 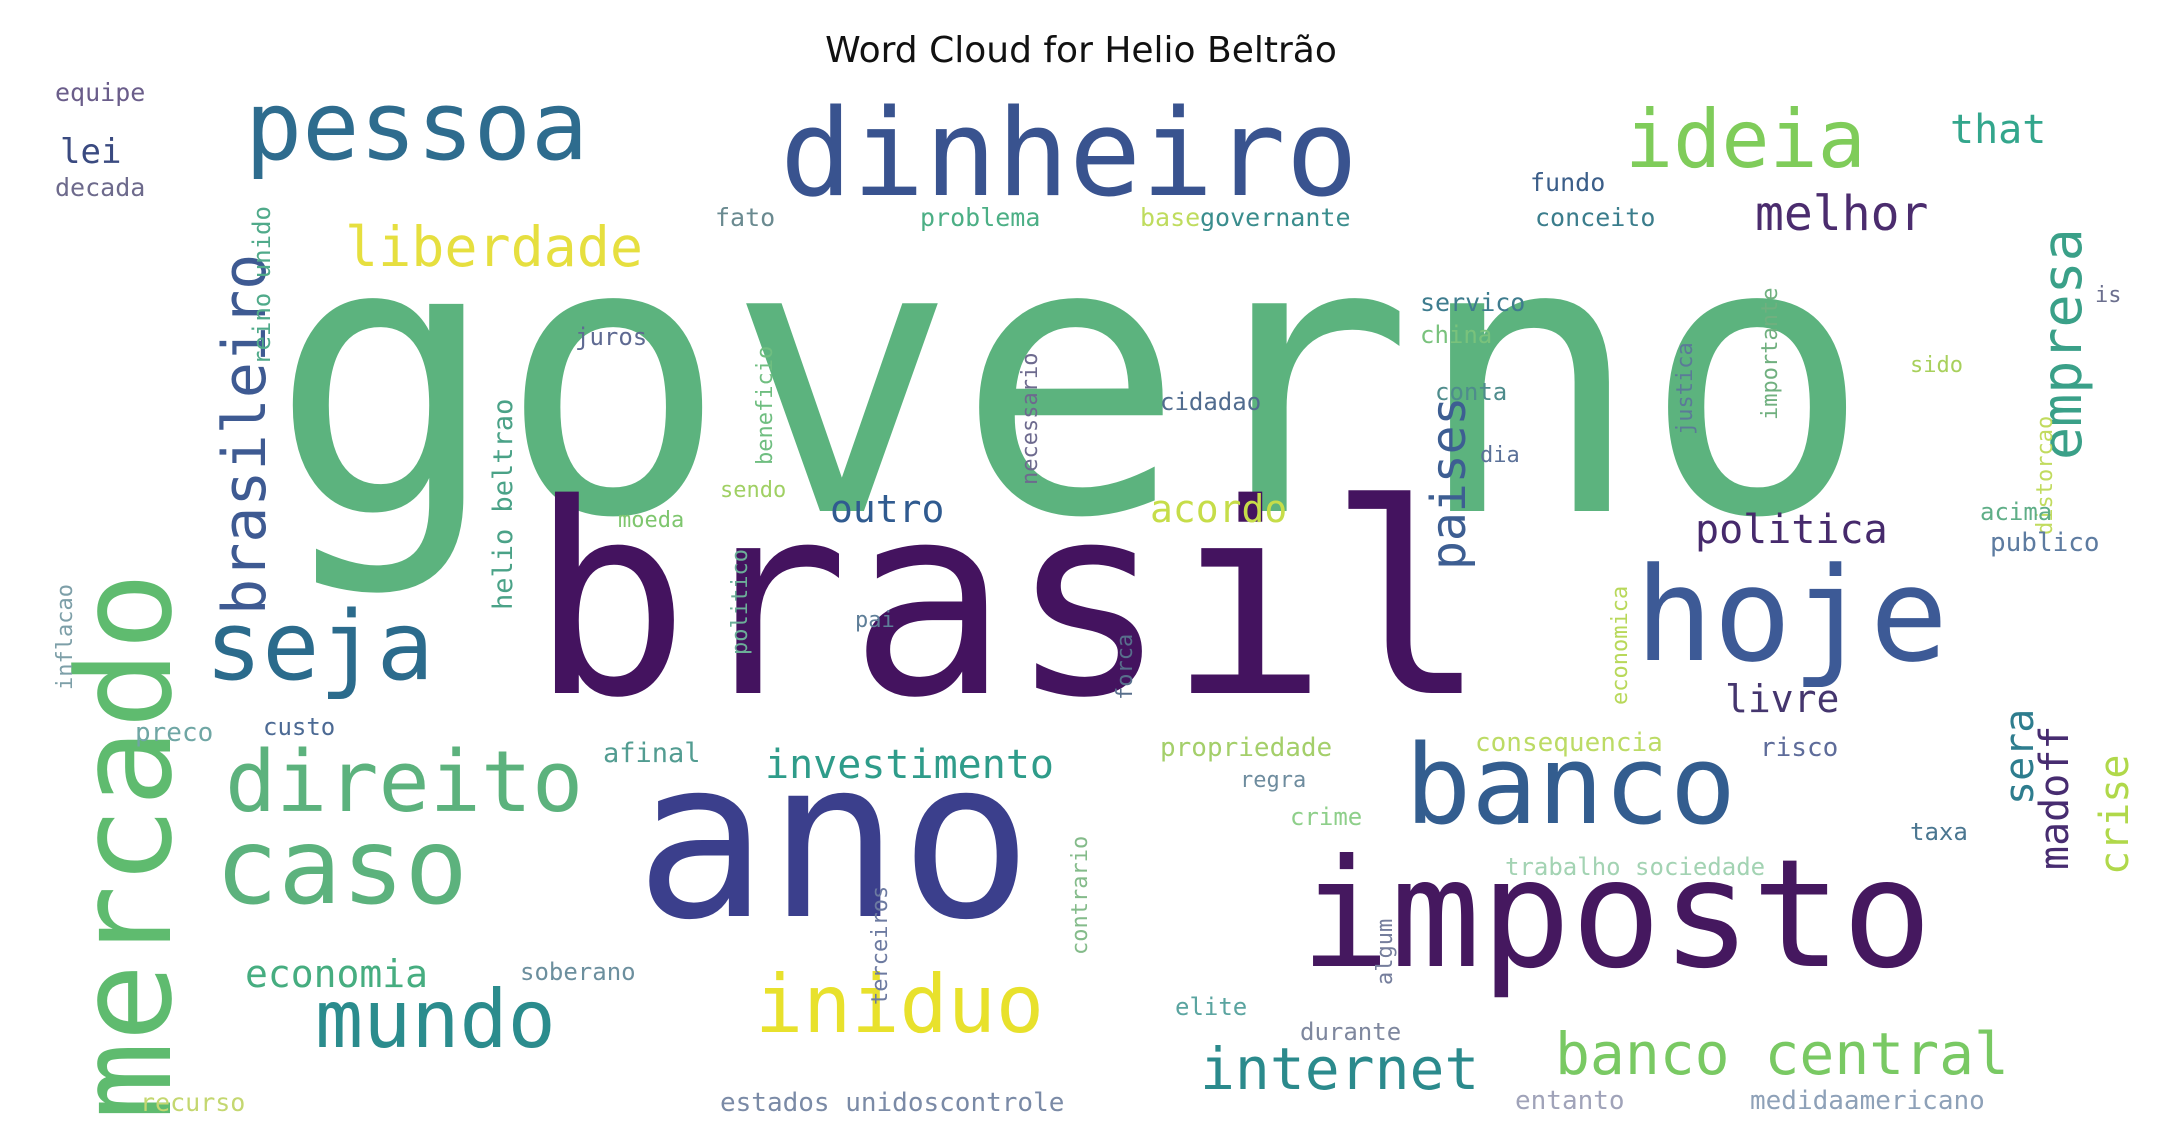 I want to click on word-servico: servico, so click(x=1473, y=302).